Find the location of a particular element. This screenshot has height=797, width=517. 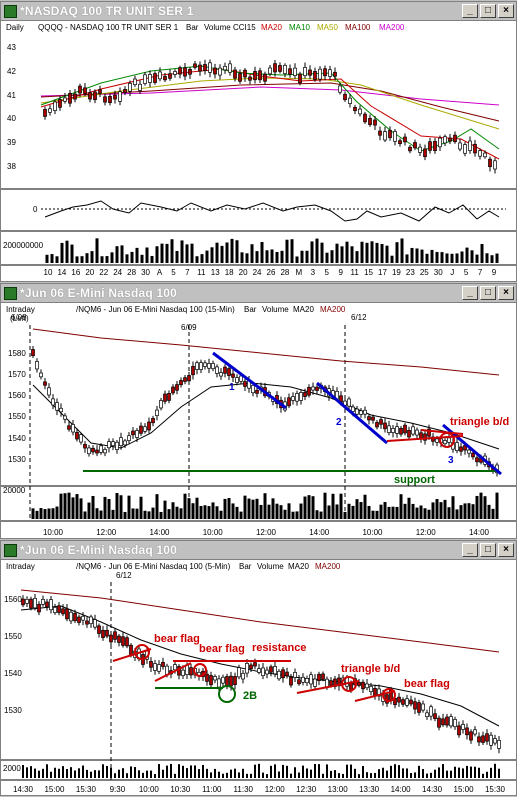

price-tick: 1540 is located at coordinates (17, 438).